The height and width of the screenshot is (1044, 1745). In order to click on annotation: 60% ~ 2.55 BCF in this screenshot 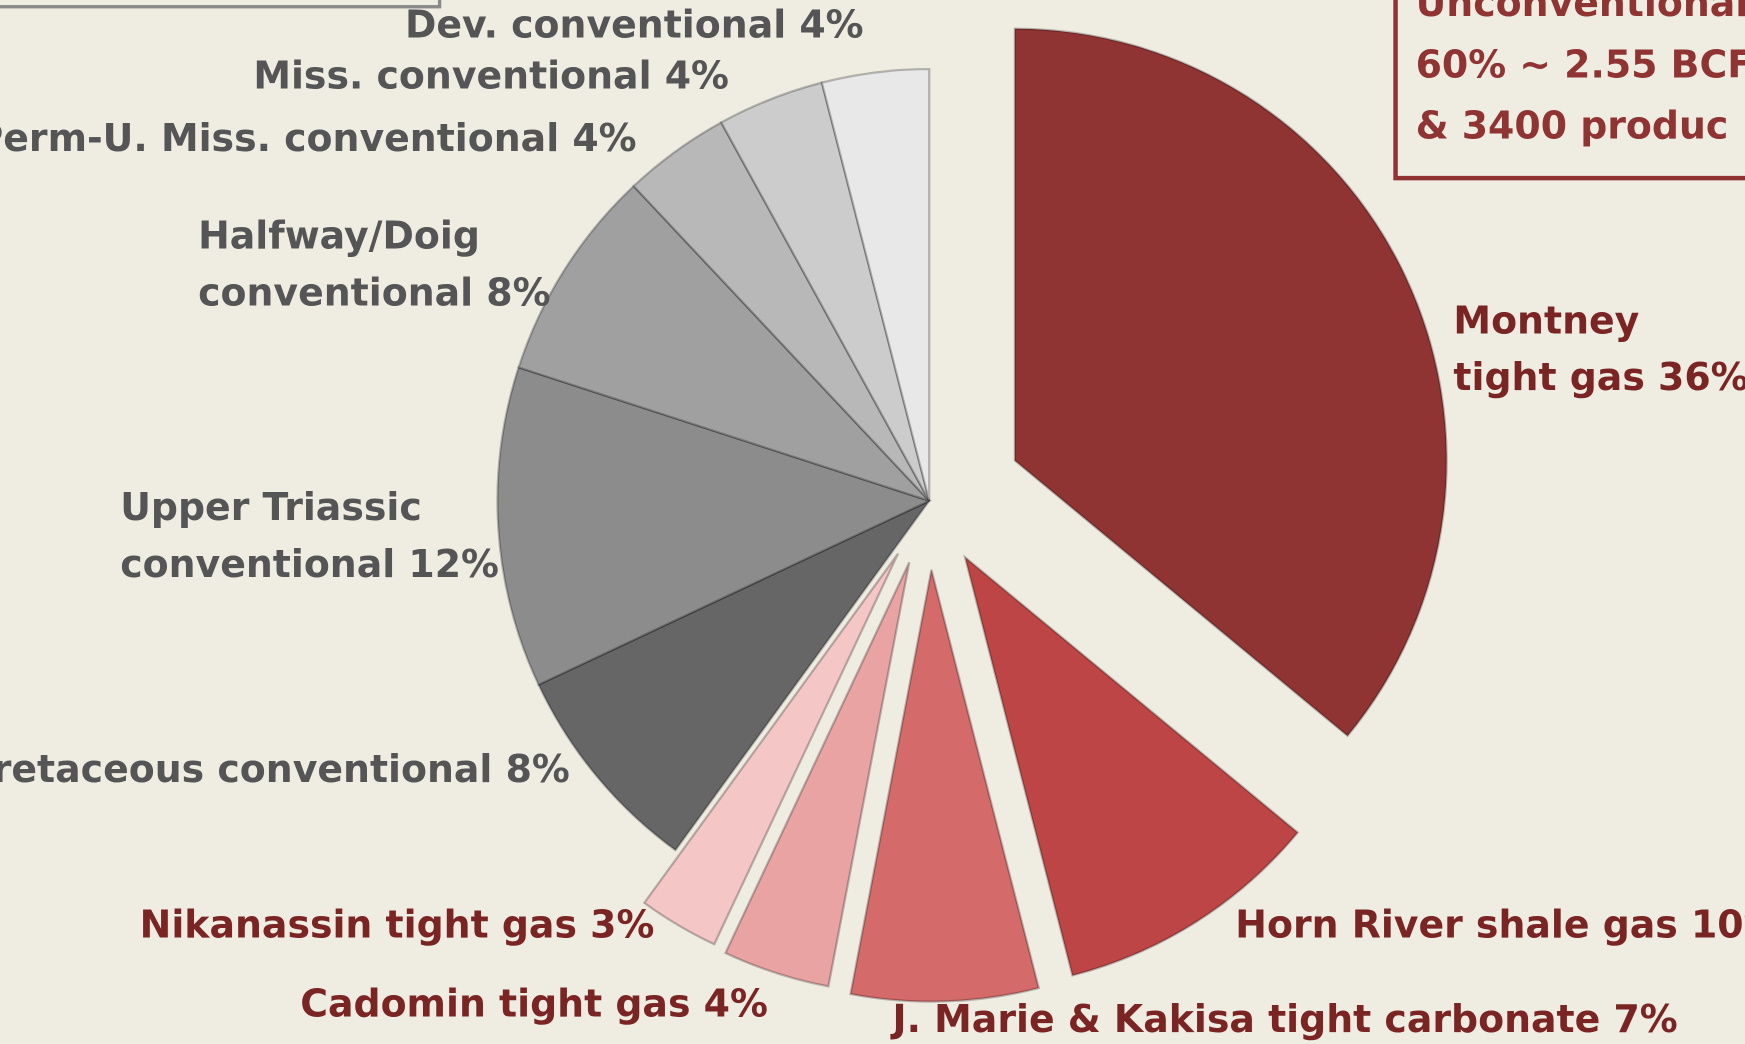, I will do `click(1580, 64)`.